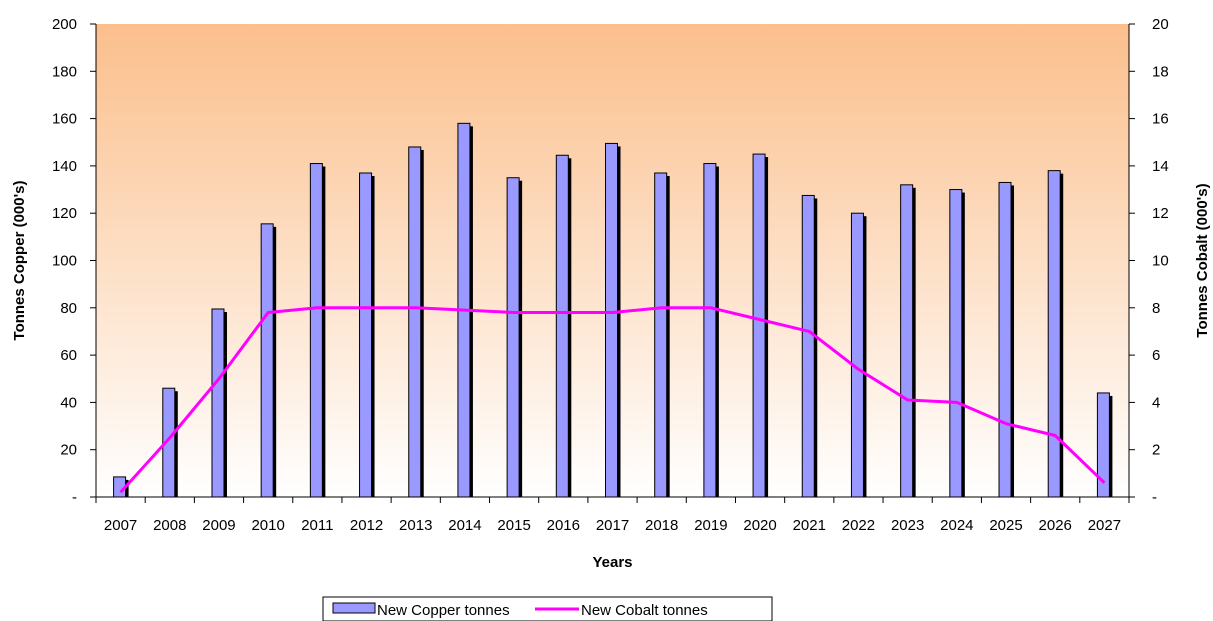  What do you see at coordinates (218, 525) in the screenshot?
I see `x-tick-label: 2009` at bounding box center [218, 525].